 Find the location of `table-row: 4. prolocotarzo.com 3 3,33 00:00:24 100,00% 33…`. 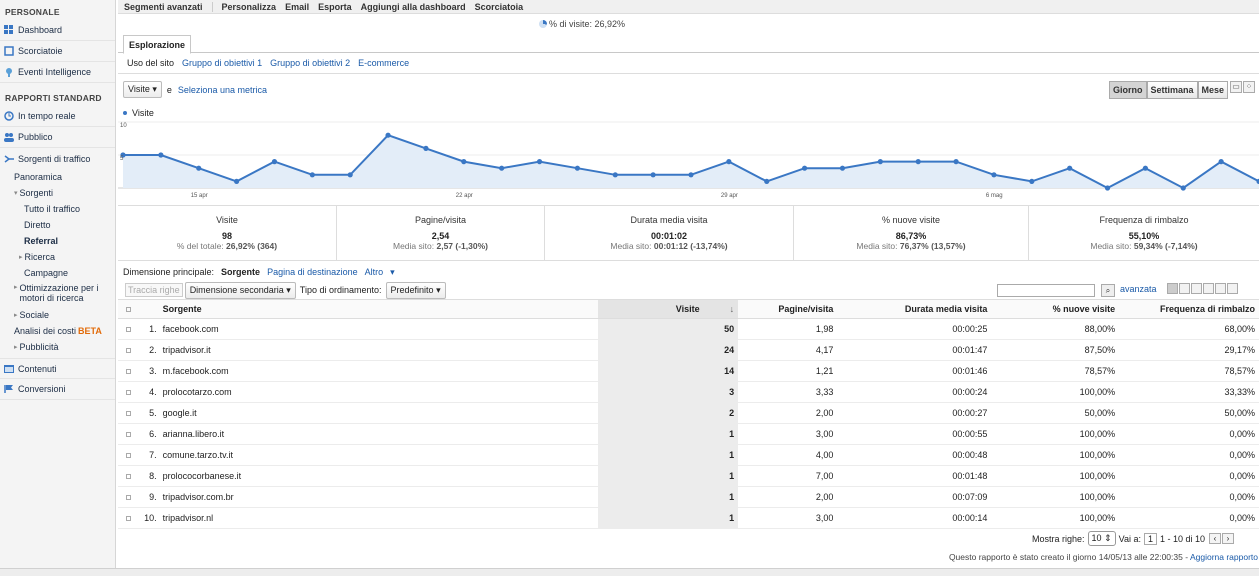

table-row: 4. prolocotarzo.com 3 3,33 00:00:24 100,00% 33… is located at coordinates (688, 392).